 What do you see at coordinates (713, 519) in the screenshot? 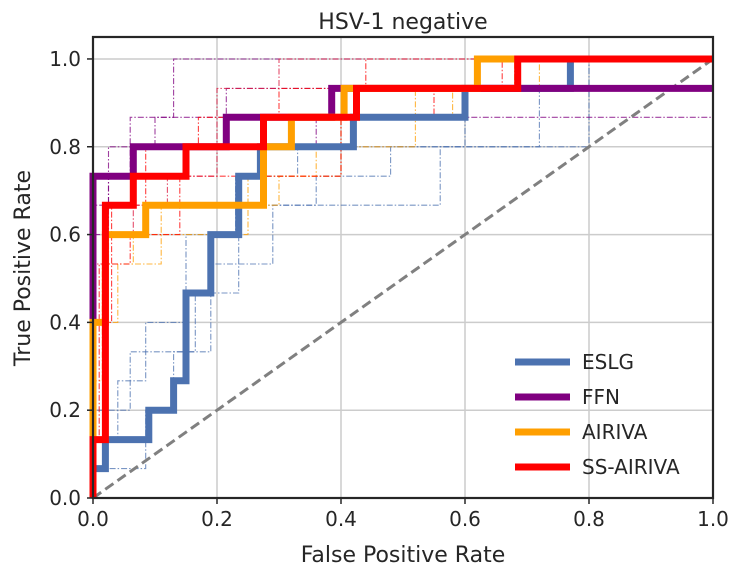
I see `x-tick-label: 1.0` at bounding box center [713, 519].